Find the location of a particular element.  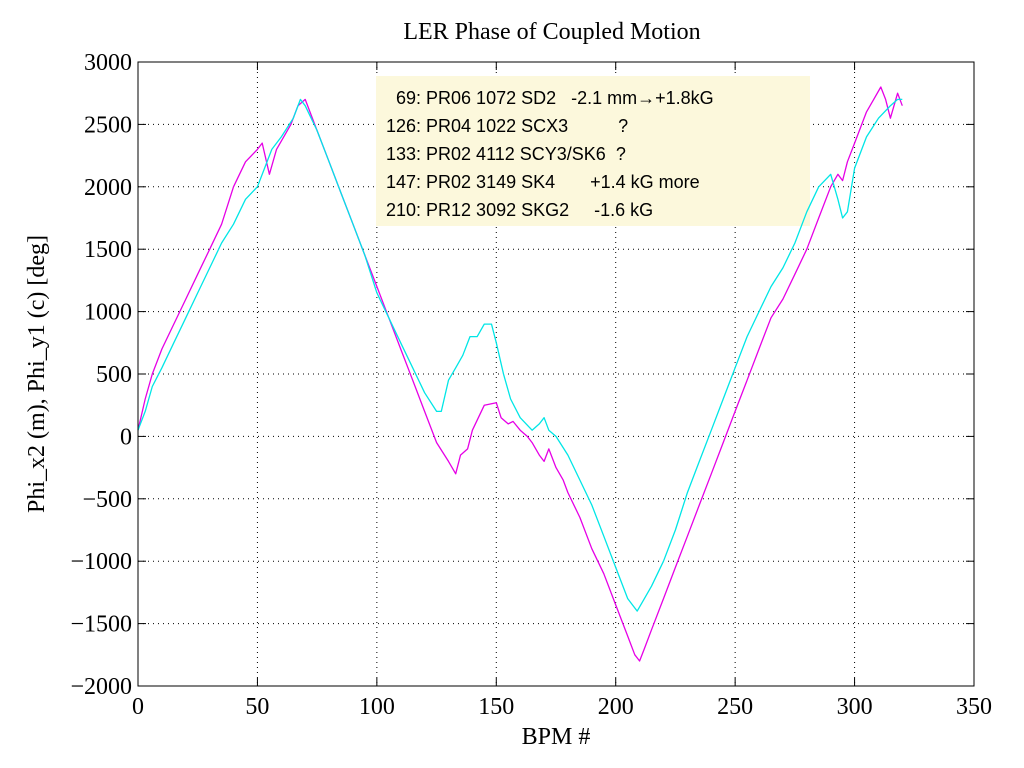

x-tick-label: 150 is located at coordinates (496, 707).